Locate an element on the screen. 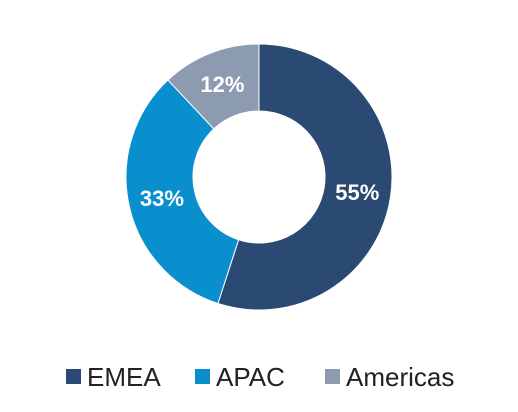  legend: EMEA APAC Americas is located at coordinates (260, 377).